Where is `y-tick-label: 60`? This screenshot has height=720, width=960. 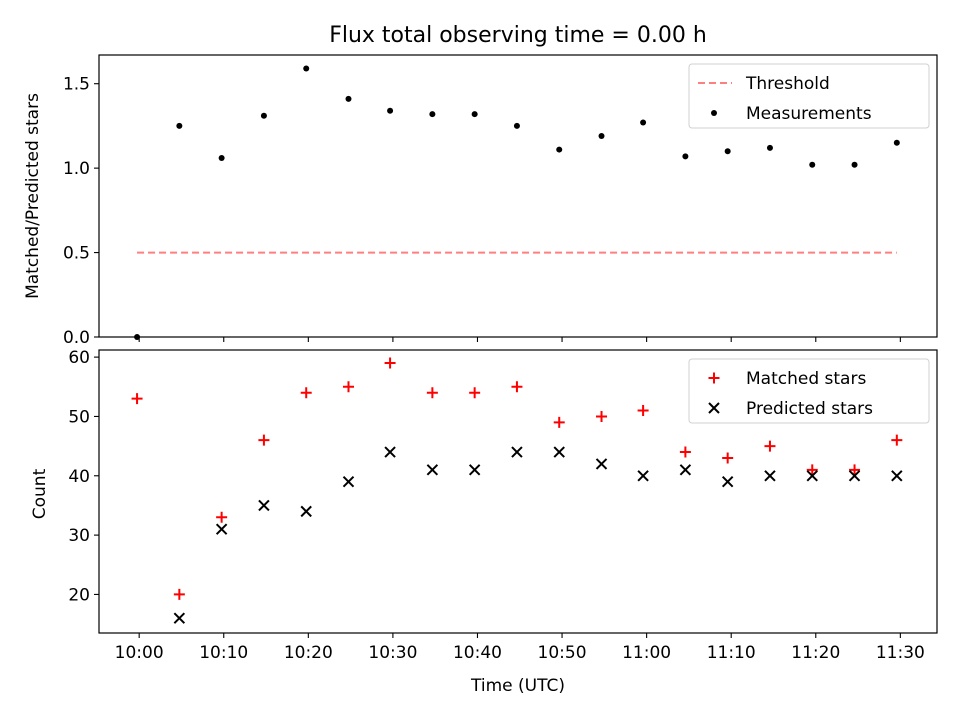
y-tick-label: 60 is located at coordinates (79, 358).